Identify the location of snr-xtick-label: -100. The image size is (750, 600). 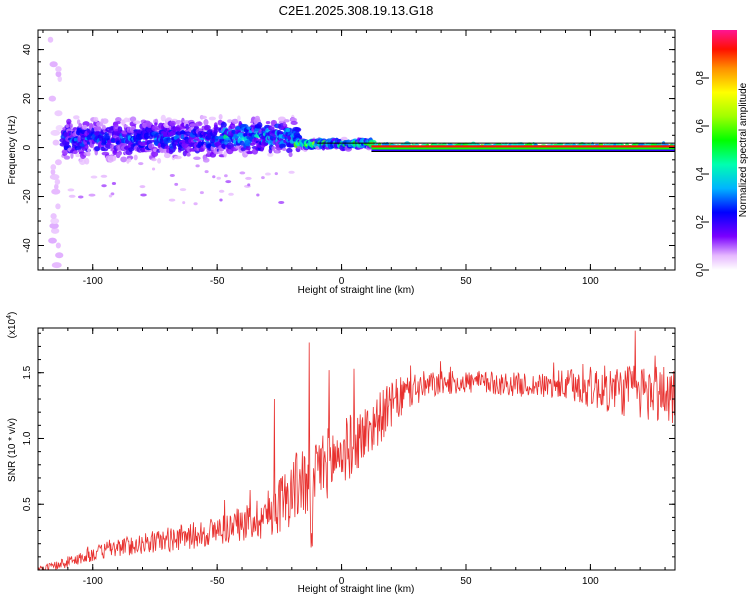
(93, 581).